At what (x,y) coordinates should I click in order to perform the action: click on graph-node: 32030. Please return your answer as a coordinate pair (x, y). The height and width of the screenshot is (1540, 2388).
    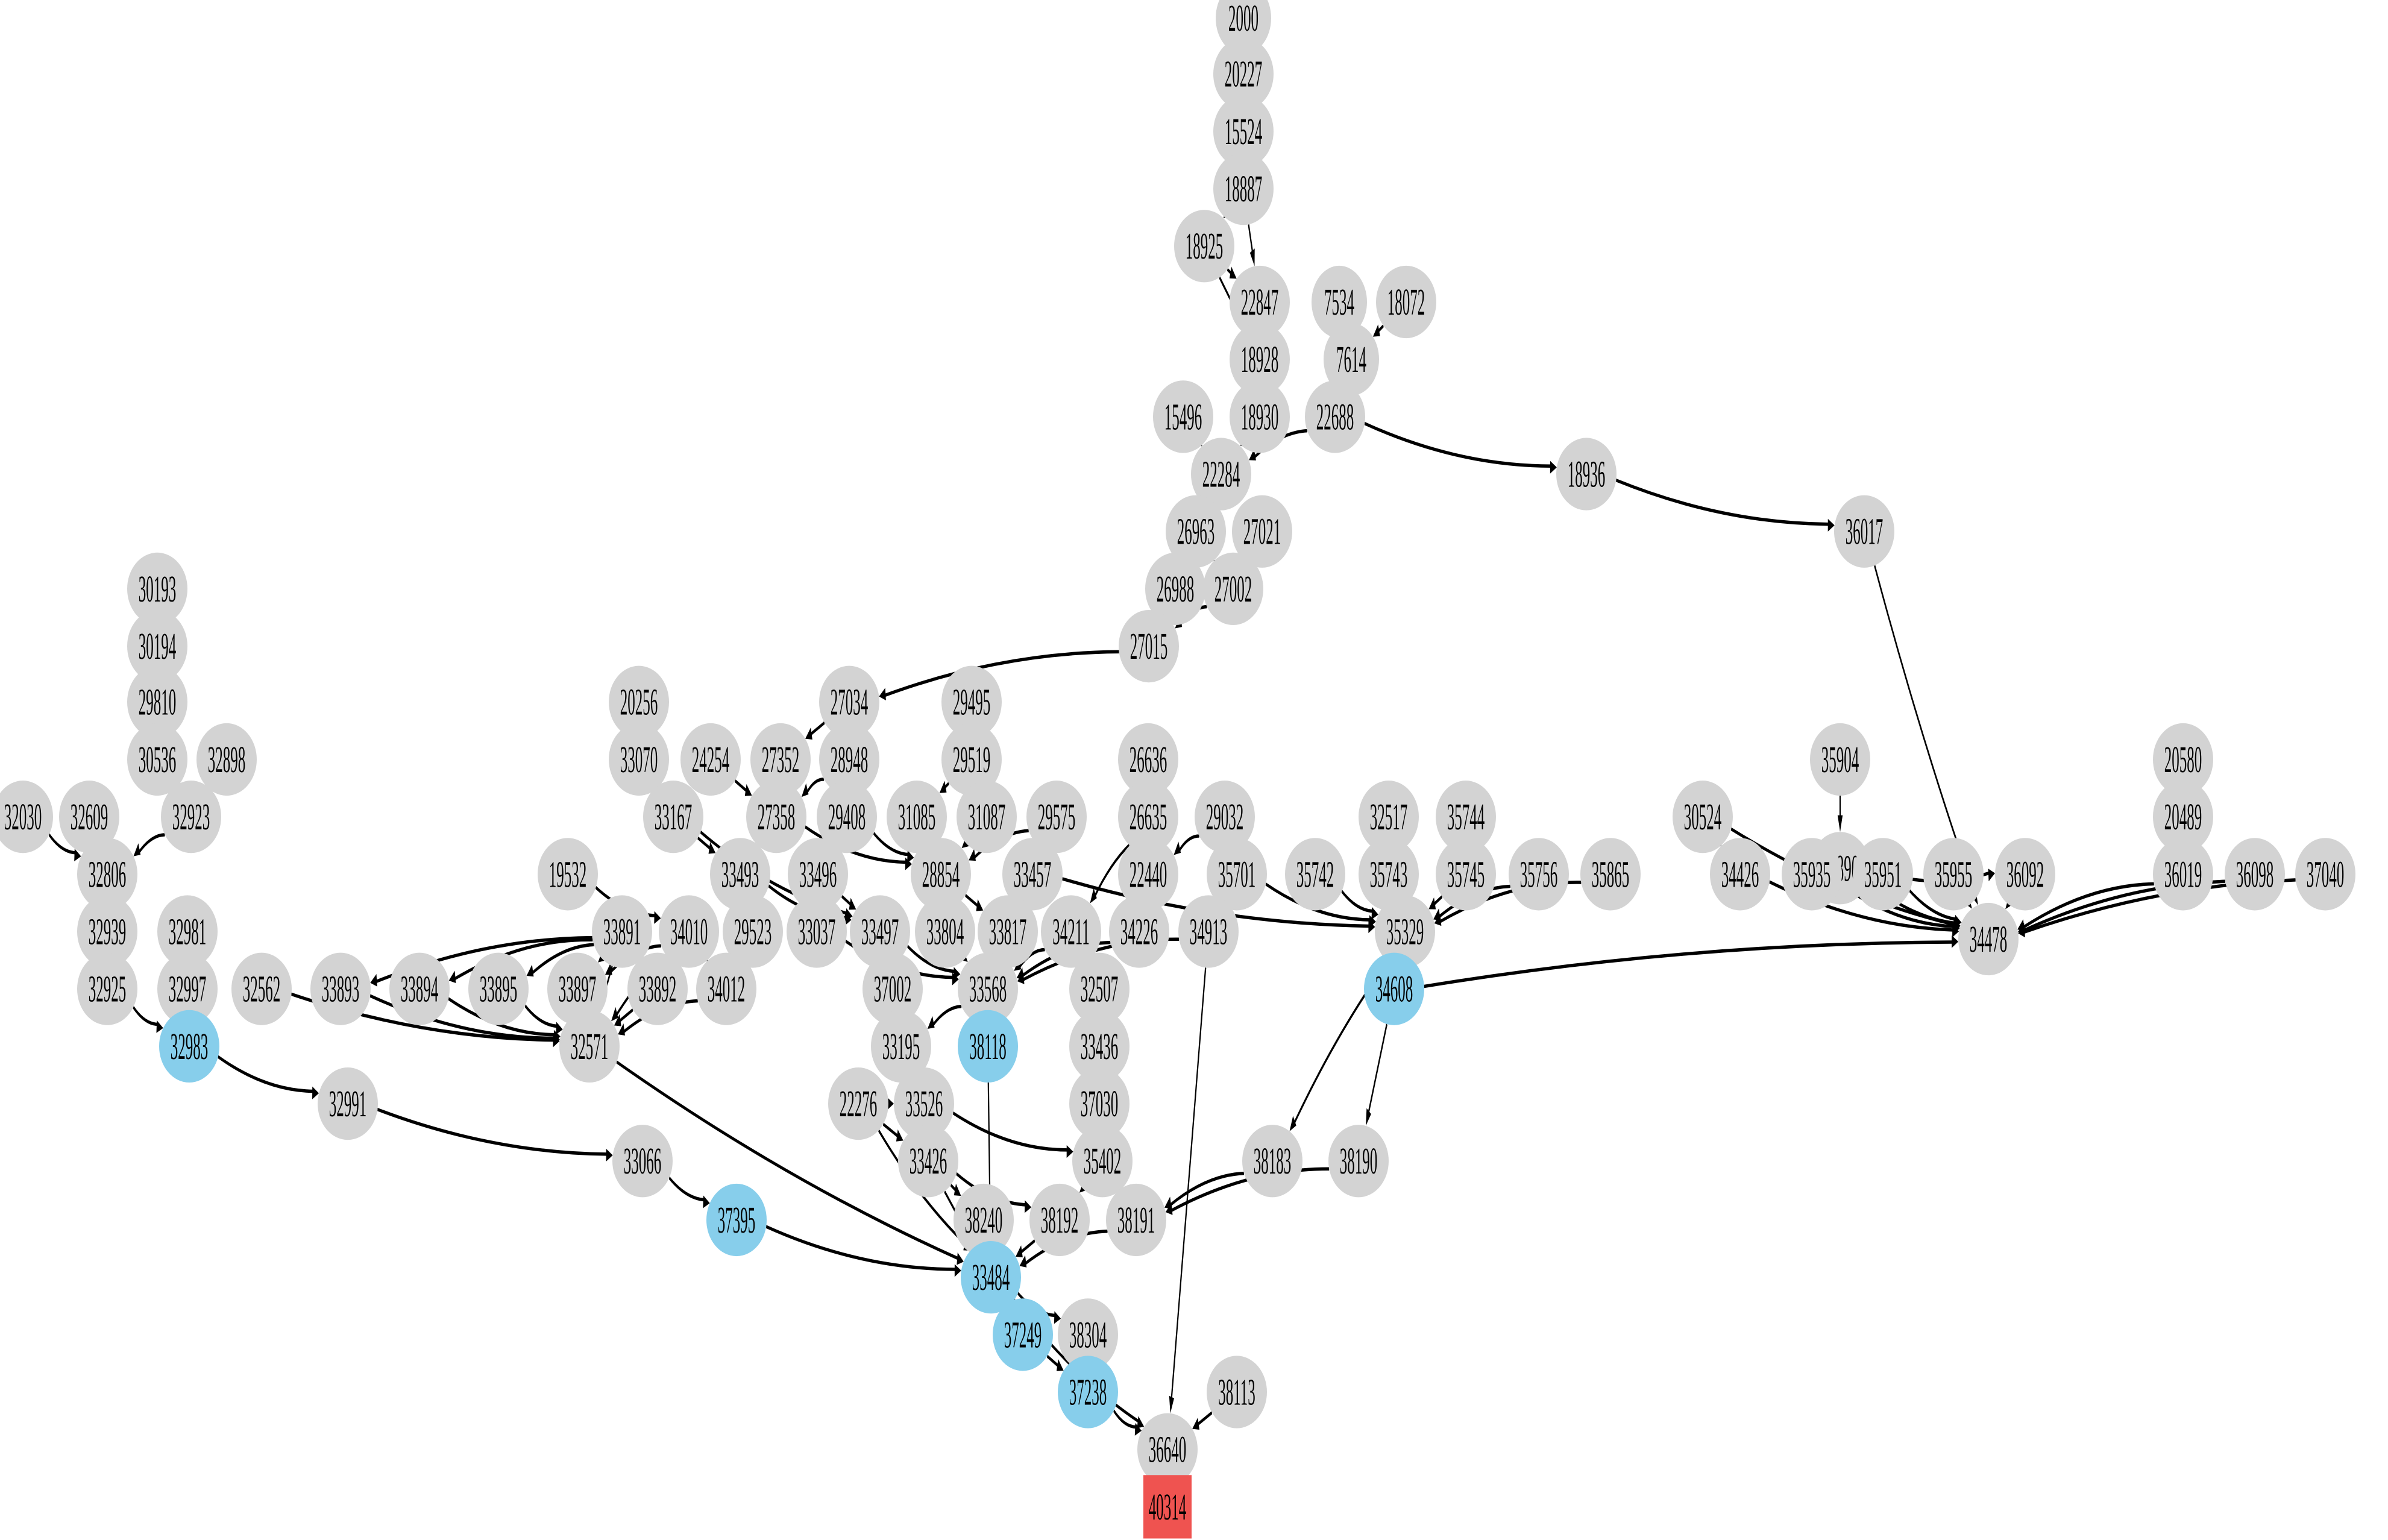
    Looking at the image, I should click on (26, 817).